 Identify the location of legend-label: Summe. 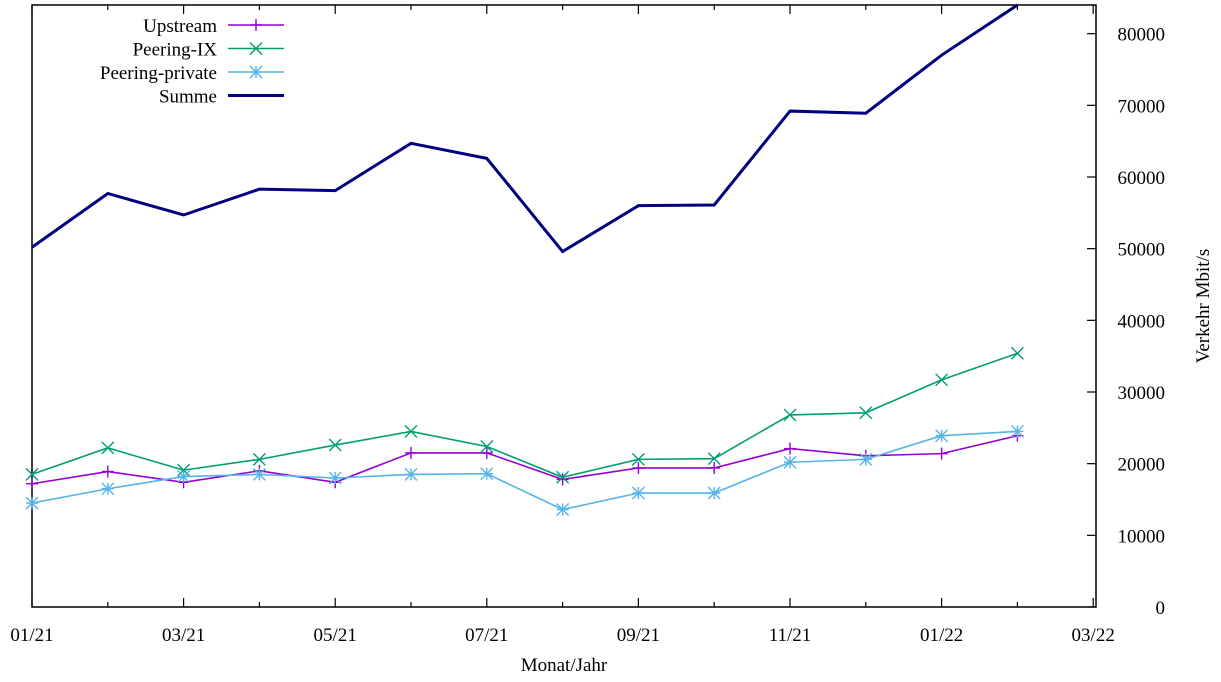
(188, 97).